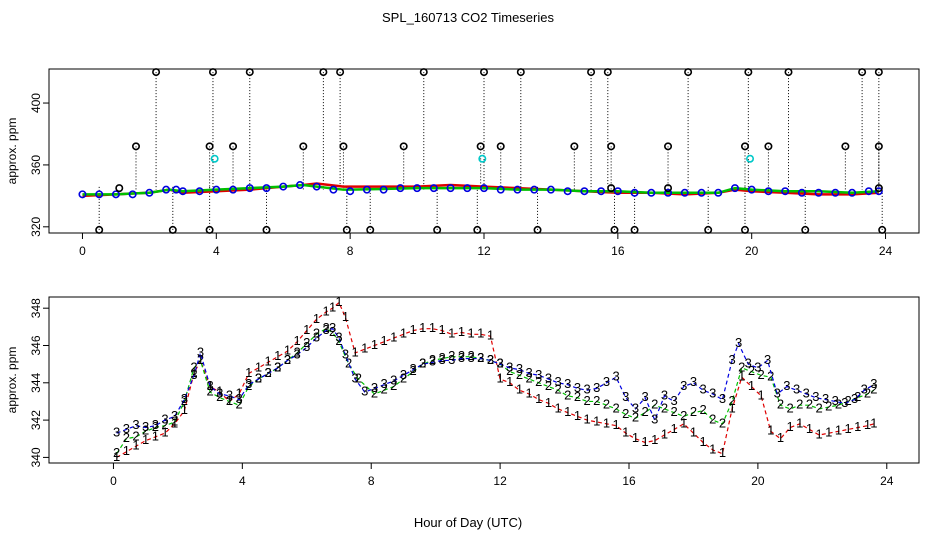  What do you see at coordinates (36, 457) in the screenshot?
I see `y-tick-label: 340` at bounding box center [36, 457].